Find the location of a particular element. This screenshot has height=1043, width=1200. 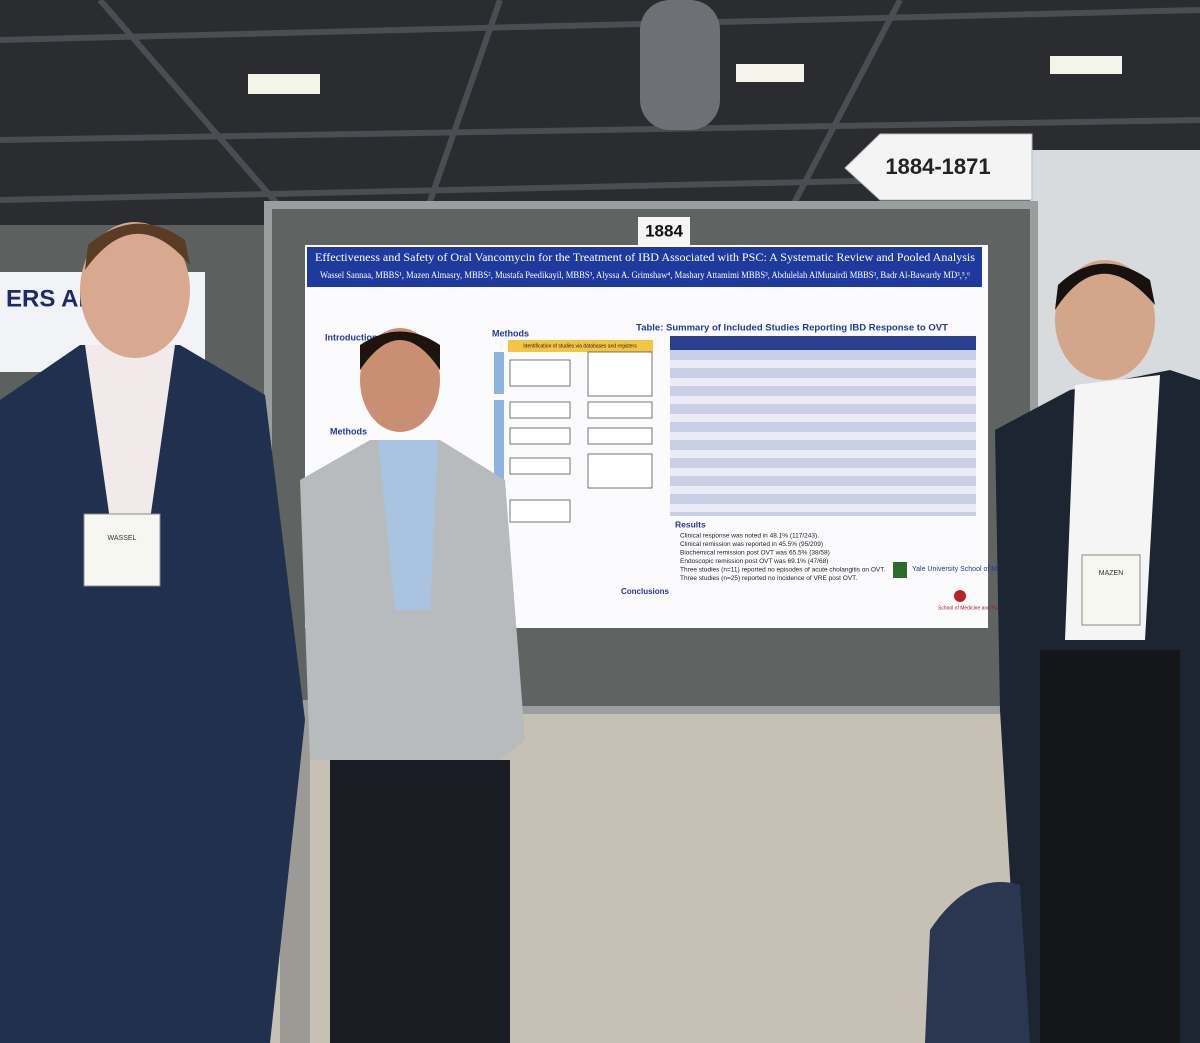

section-heading: Introduction is located at coordinates (351, 337).